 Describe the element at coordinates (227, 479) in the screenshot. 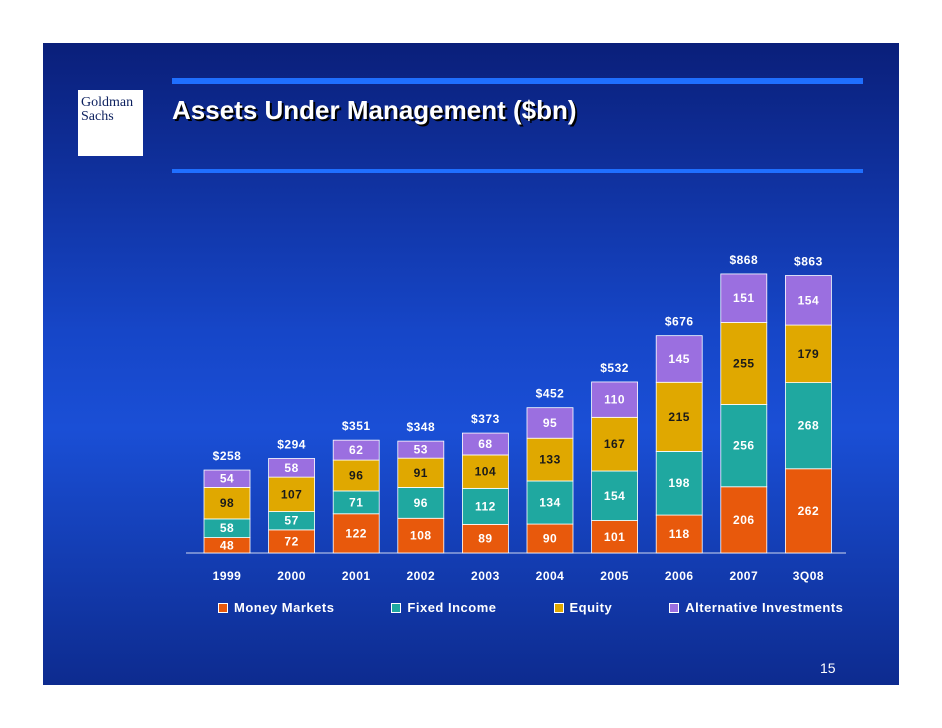

I see `data-label: 54` at that location.